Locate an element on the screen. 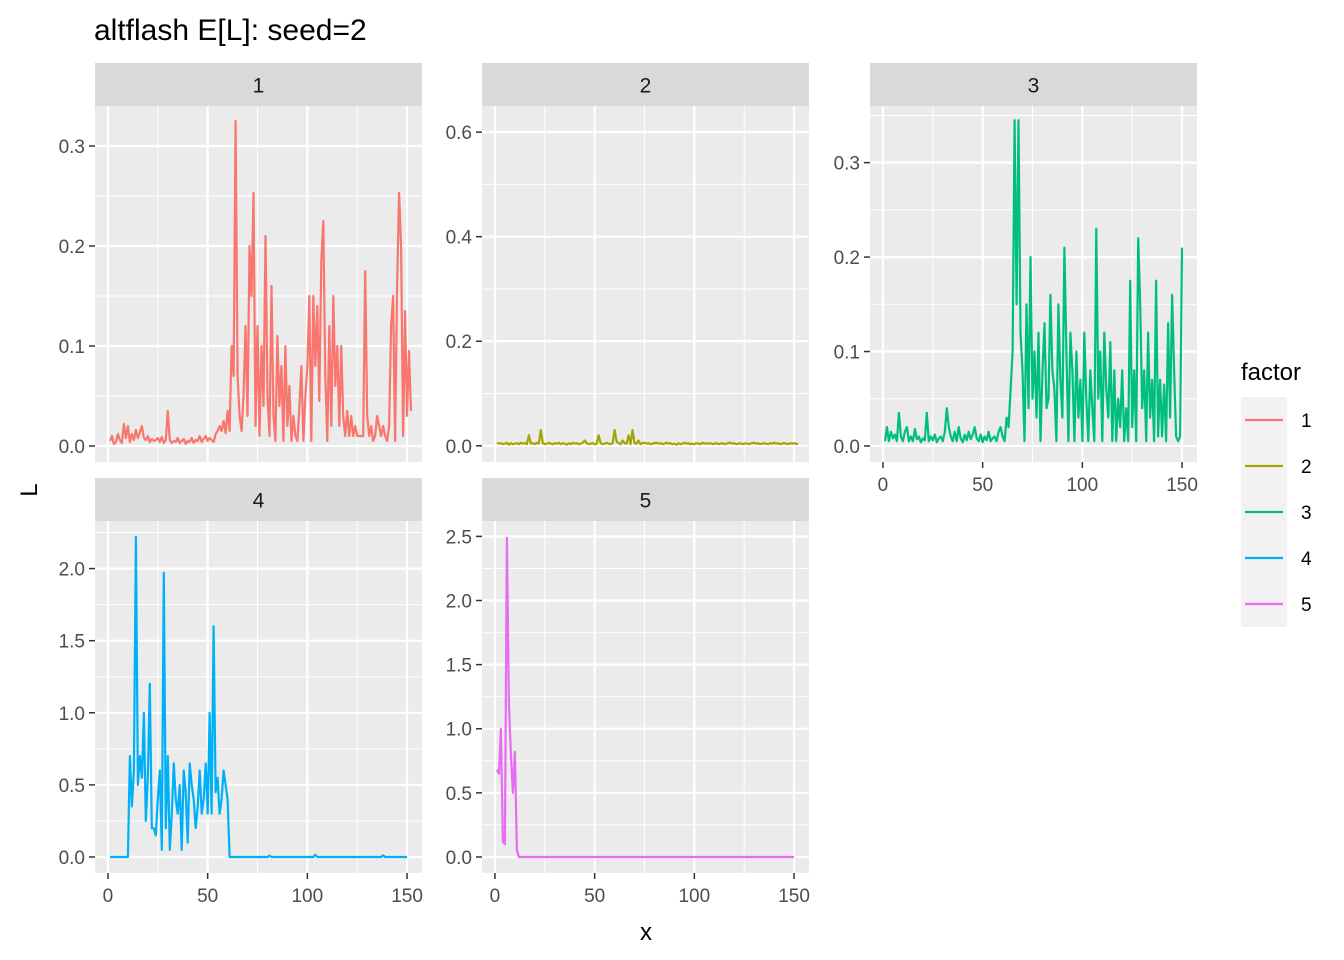 Image resolution: width=1344 pixels, height=960 pixels. y-tick-label: 0.4 is located at coordinates (459, 238).